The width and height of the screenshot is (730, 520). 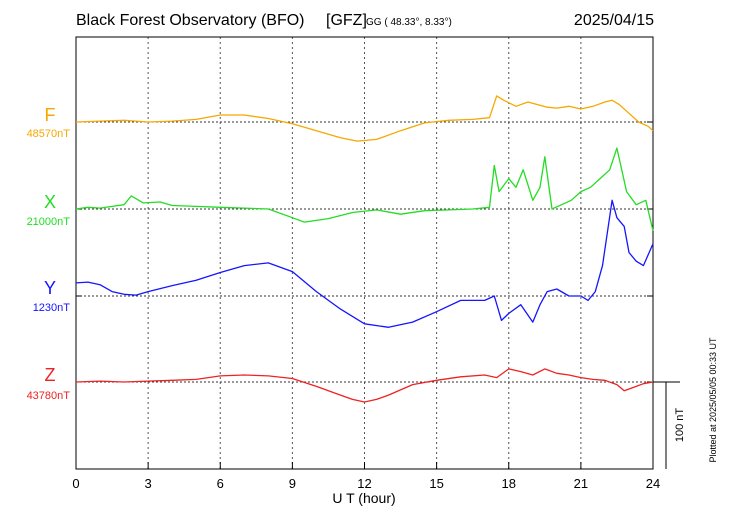 I want to click on series-baseline-x: 21000nT, so click(x=49, y=222).